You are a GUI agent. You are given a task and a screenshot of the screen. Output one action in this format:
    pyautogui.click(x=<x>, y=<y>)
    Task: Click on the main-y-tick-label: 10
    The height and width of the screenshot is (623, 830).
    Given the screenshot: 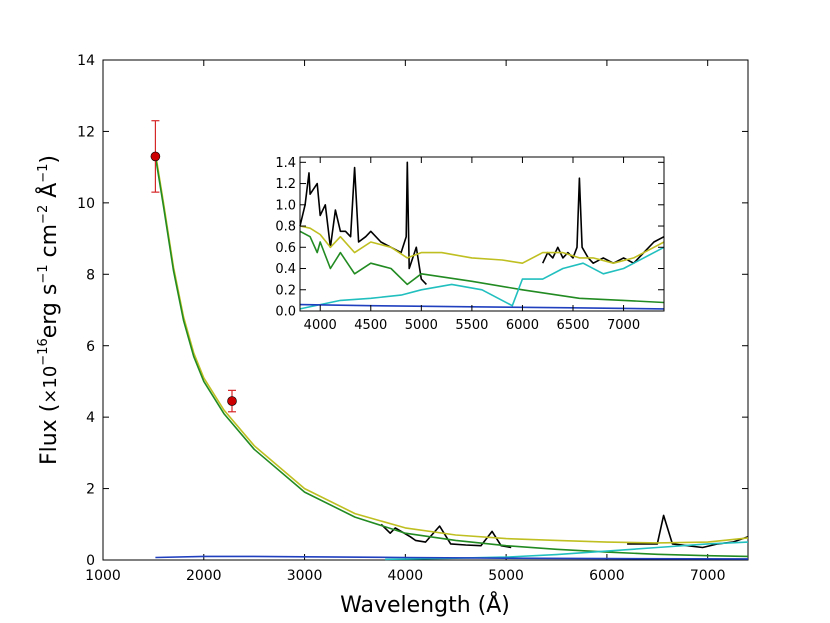 What is the action you would take?
    pyautogui.click(x=86, y=204)
    